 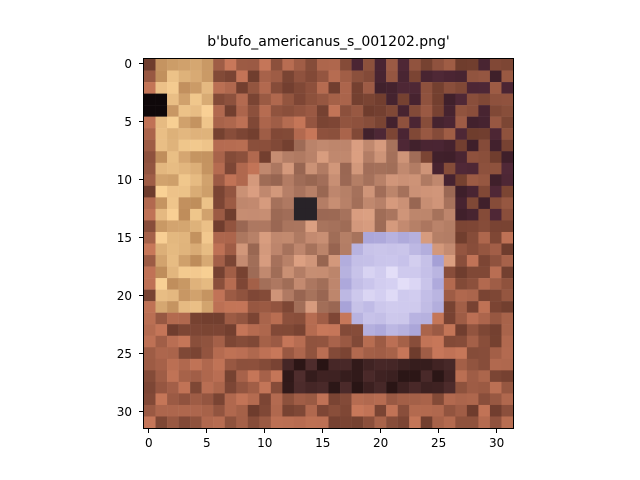 I want to click on x-tick-label: 0, so click(x=148, y=443).